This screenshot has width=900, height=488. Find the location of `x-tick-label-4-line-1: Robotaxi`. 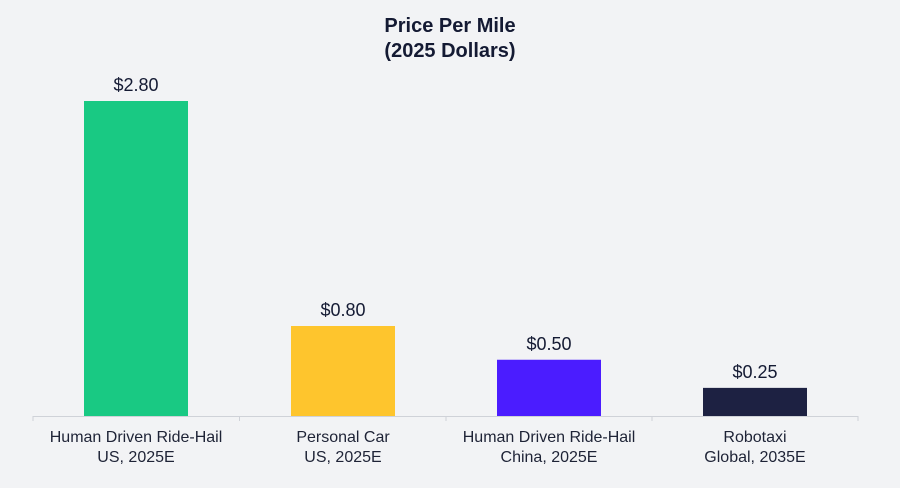

x-tick-label-4-line-1: Robotaxi is located at coordinates (754, 437).